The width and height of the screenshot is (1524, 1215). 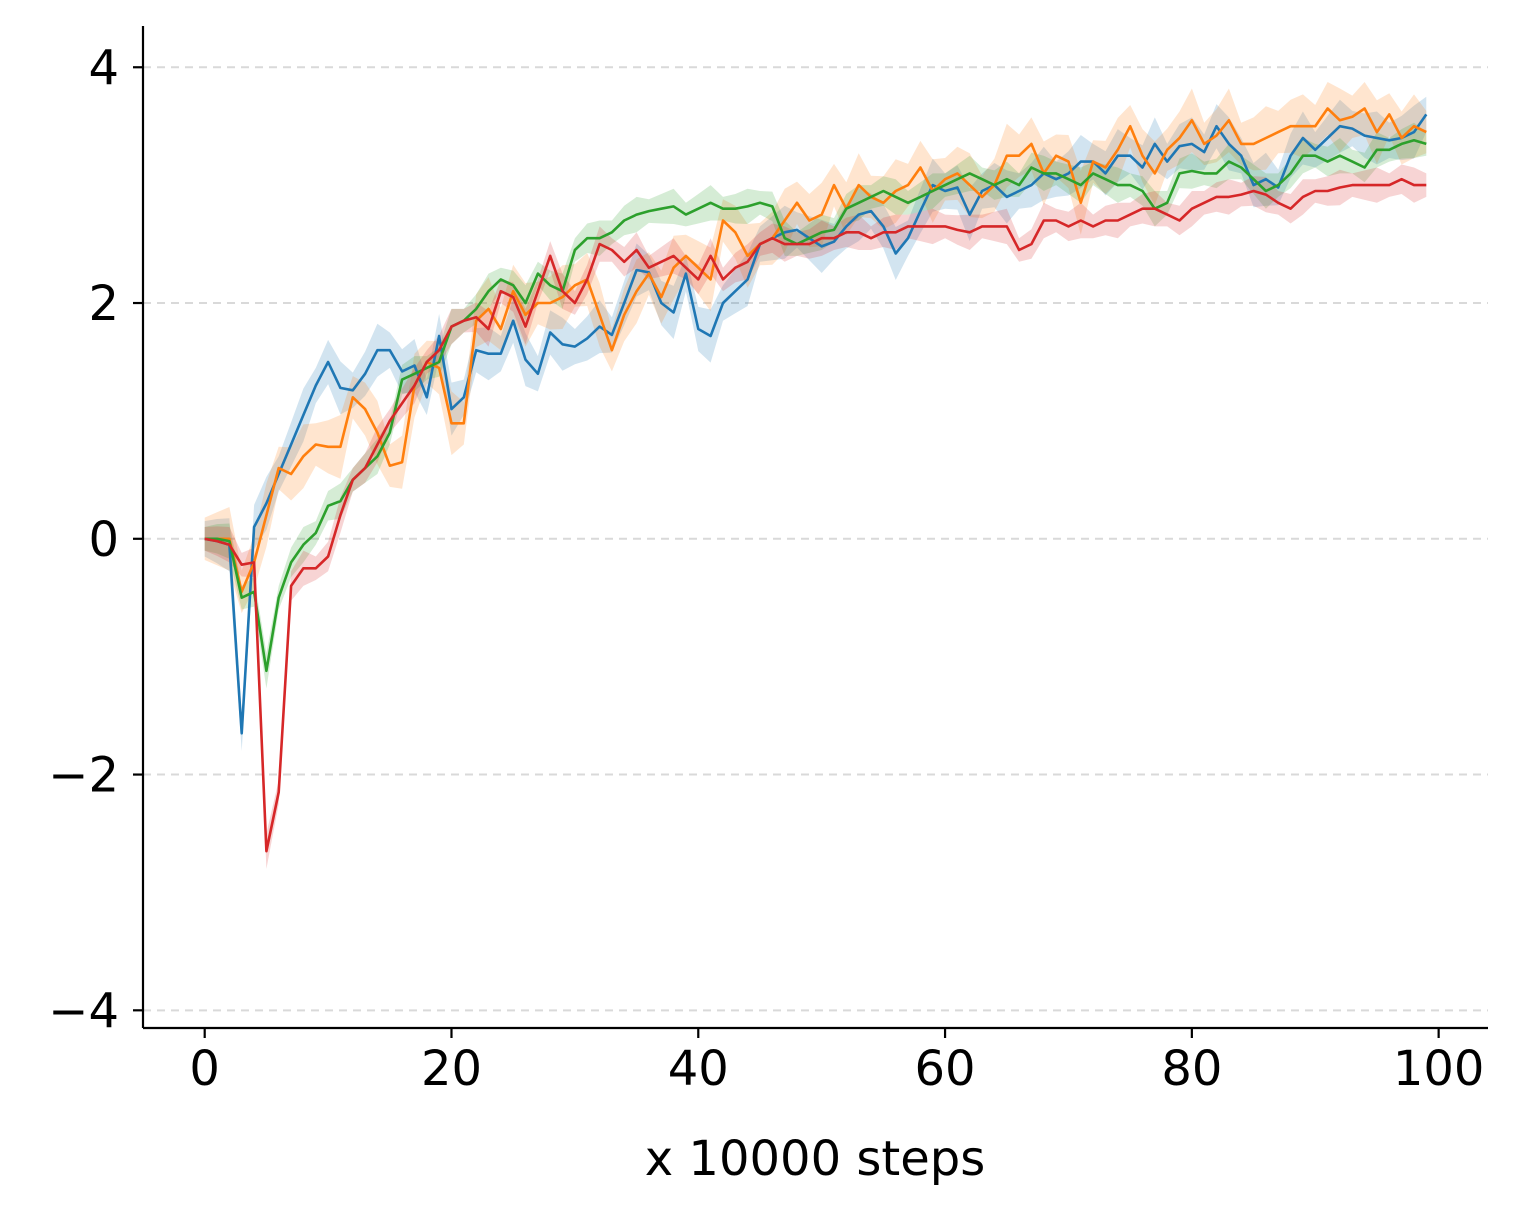 What do you see at coordinates (945, 1069) in the screenshot?
I see `x-tick-label-3: 60` at bounding box center [945, 1069].